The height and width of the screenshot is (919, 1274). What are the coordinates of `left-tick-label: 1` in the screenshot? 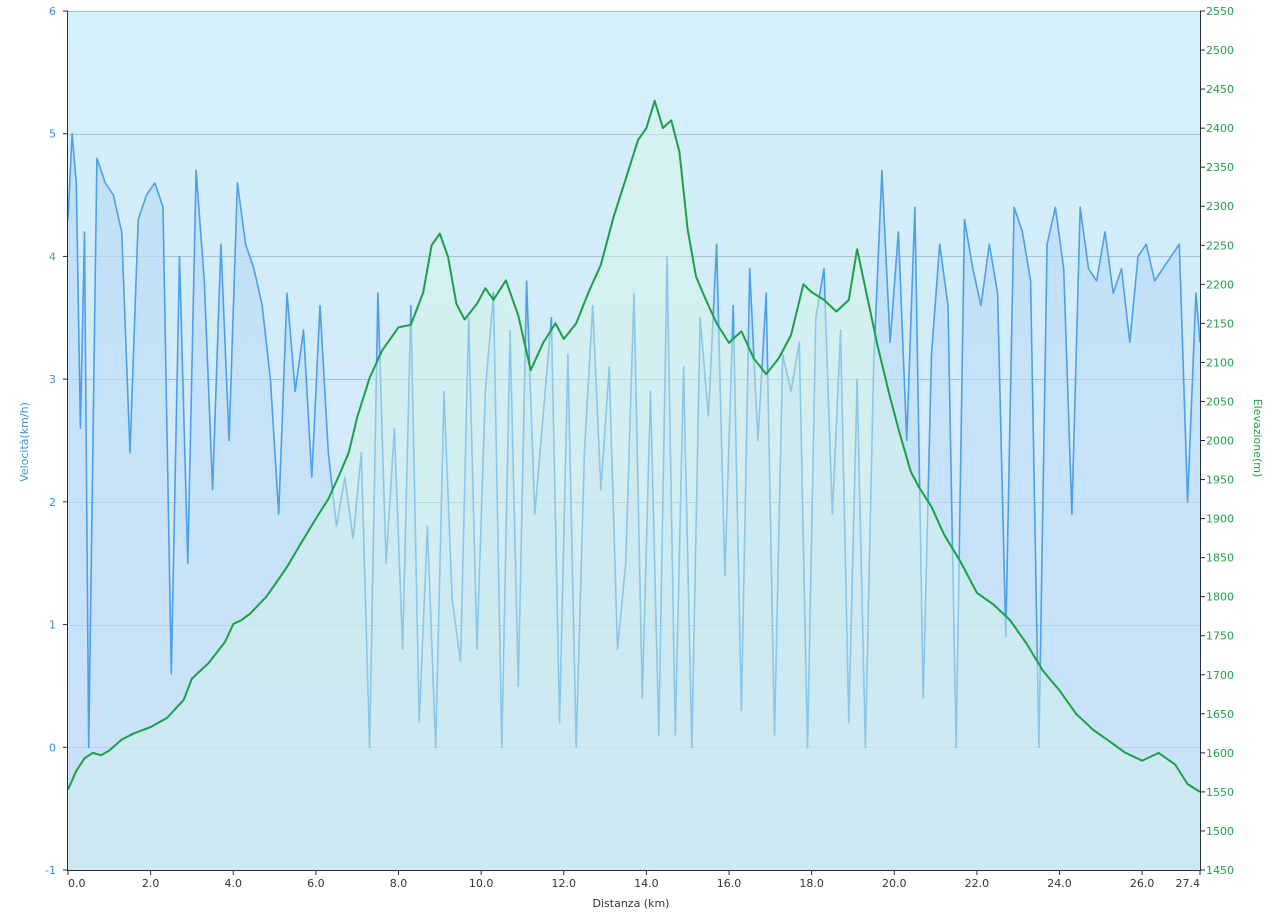 It's located at (52, 625).